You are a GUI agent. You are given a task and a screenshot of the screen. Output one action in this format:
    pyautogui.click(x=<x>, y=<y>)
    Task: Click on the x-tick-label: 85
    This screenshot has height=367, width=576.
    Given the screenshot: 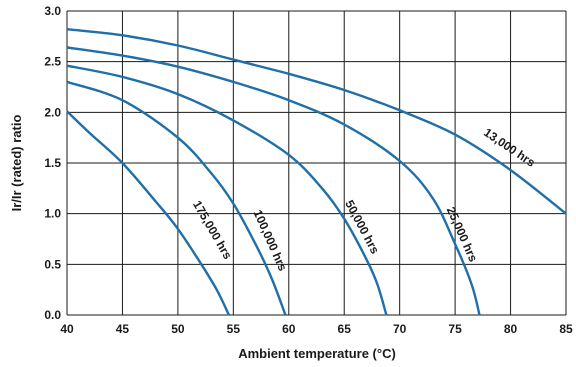 What is the action you would take?
    pyautogui.click(x=566, y=329)
    